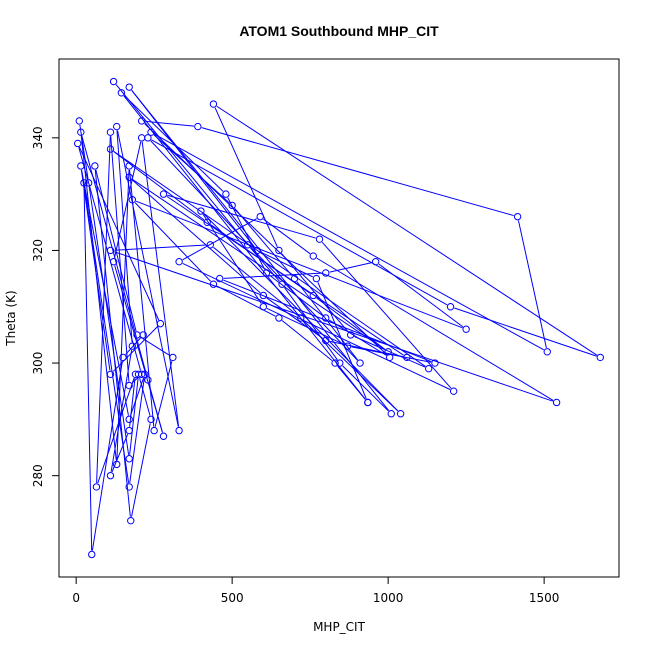  Describe the element at coordinates (388, 598) in the screenshot. I see `x-tick-label: 1000` at that location.